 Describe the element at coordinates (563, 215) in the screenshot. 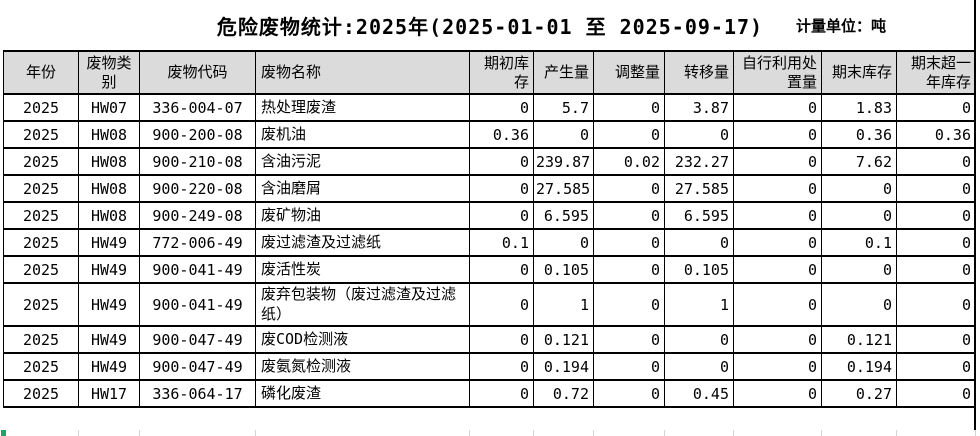

I see `table-cell: 6.595` at that location.